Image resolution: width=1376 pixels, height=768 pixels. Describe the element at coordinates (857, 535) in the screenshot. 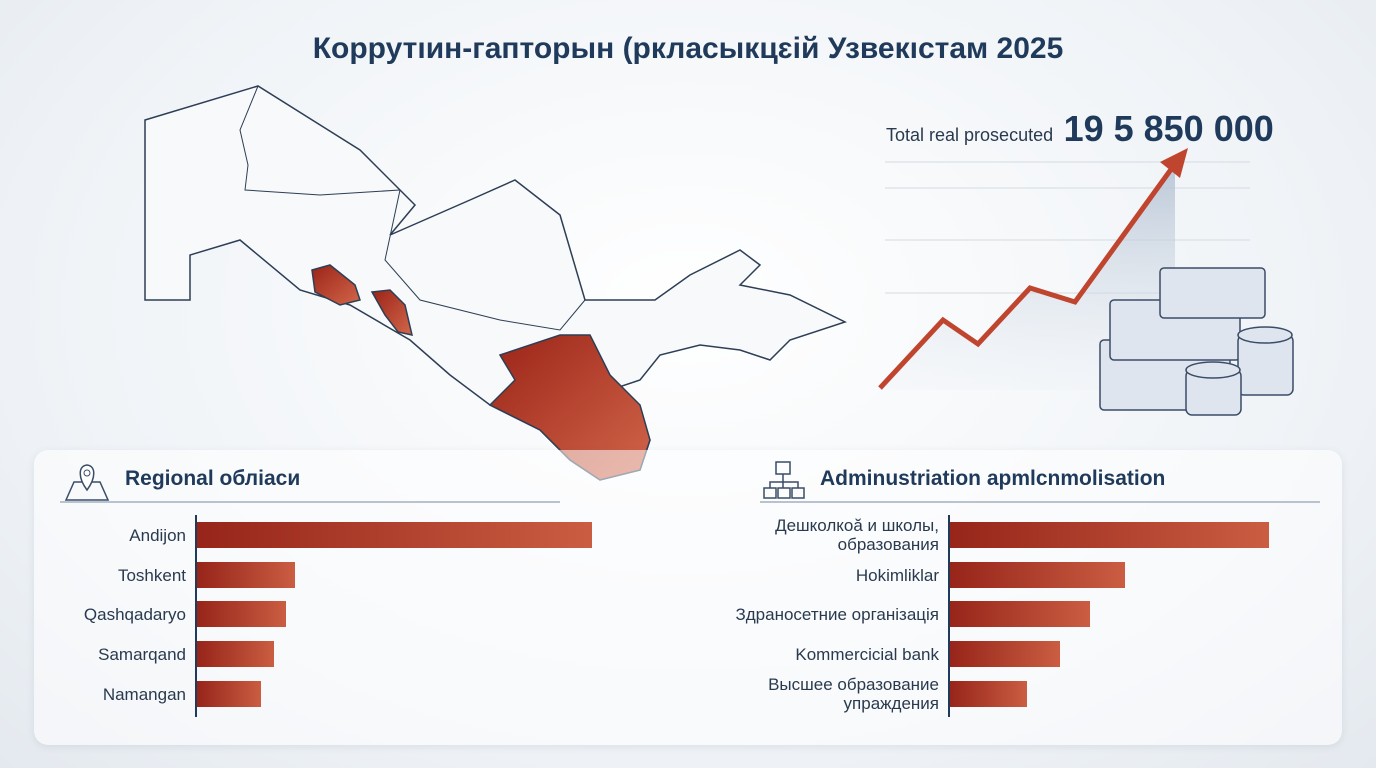

I see `category-label: Дешколкоӑ и школы, образования` at that location.